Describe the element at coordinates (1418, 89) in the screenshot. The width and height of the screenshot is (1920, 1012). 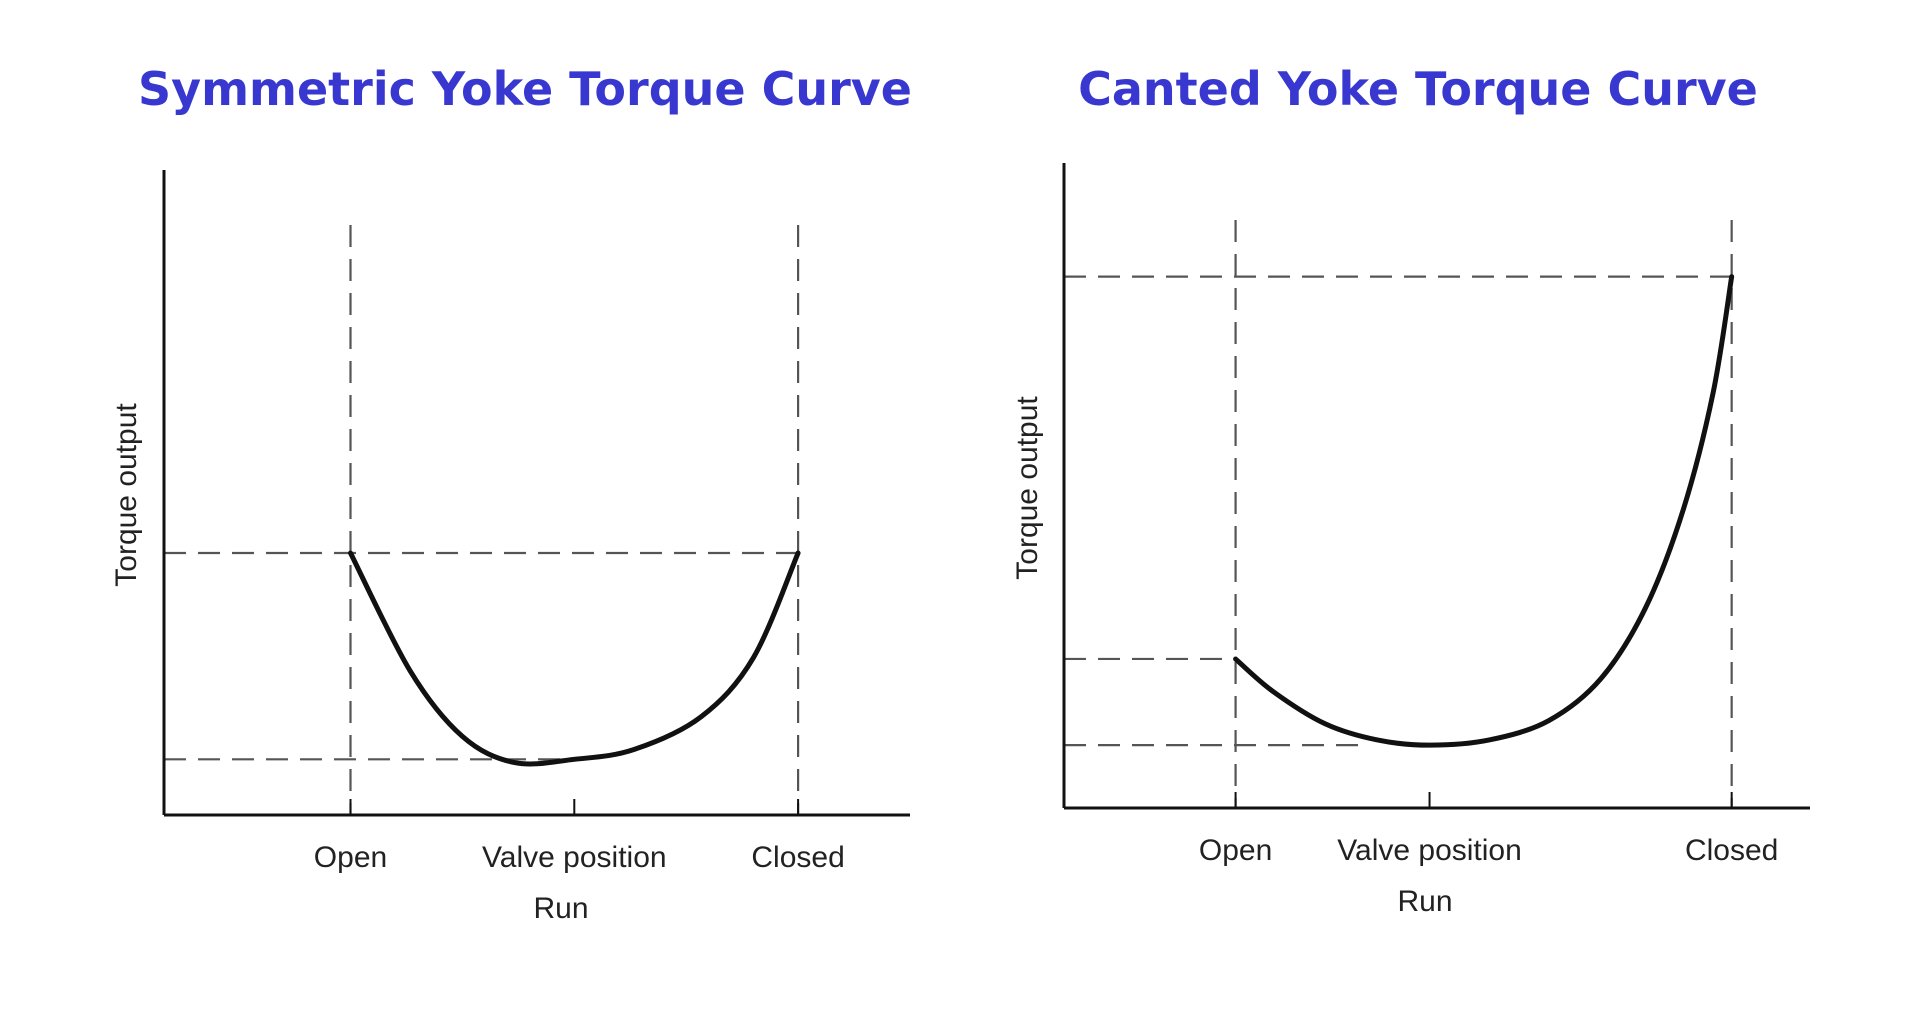
I see `chart-title: Canted Yoke Torque Curve` at that location.